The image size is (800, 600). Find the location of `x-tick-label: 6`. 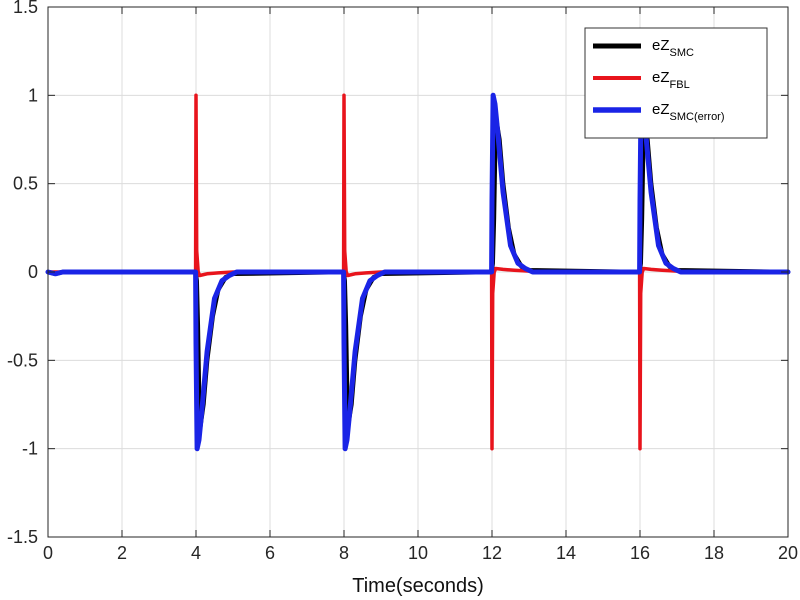

x-tick-label: 6 is located at coordinates (270, 553).